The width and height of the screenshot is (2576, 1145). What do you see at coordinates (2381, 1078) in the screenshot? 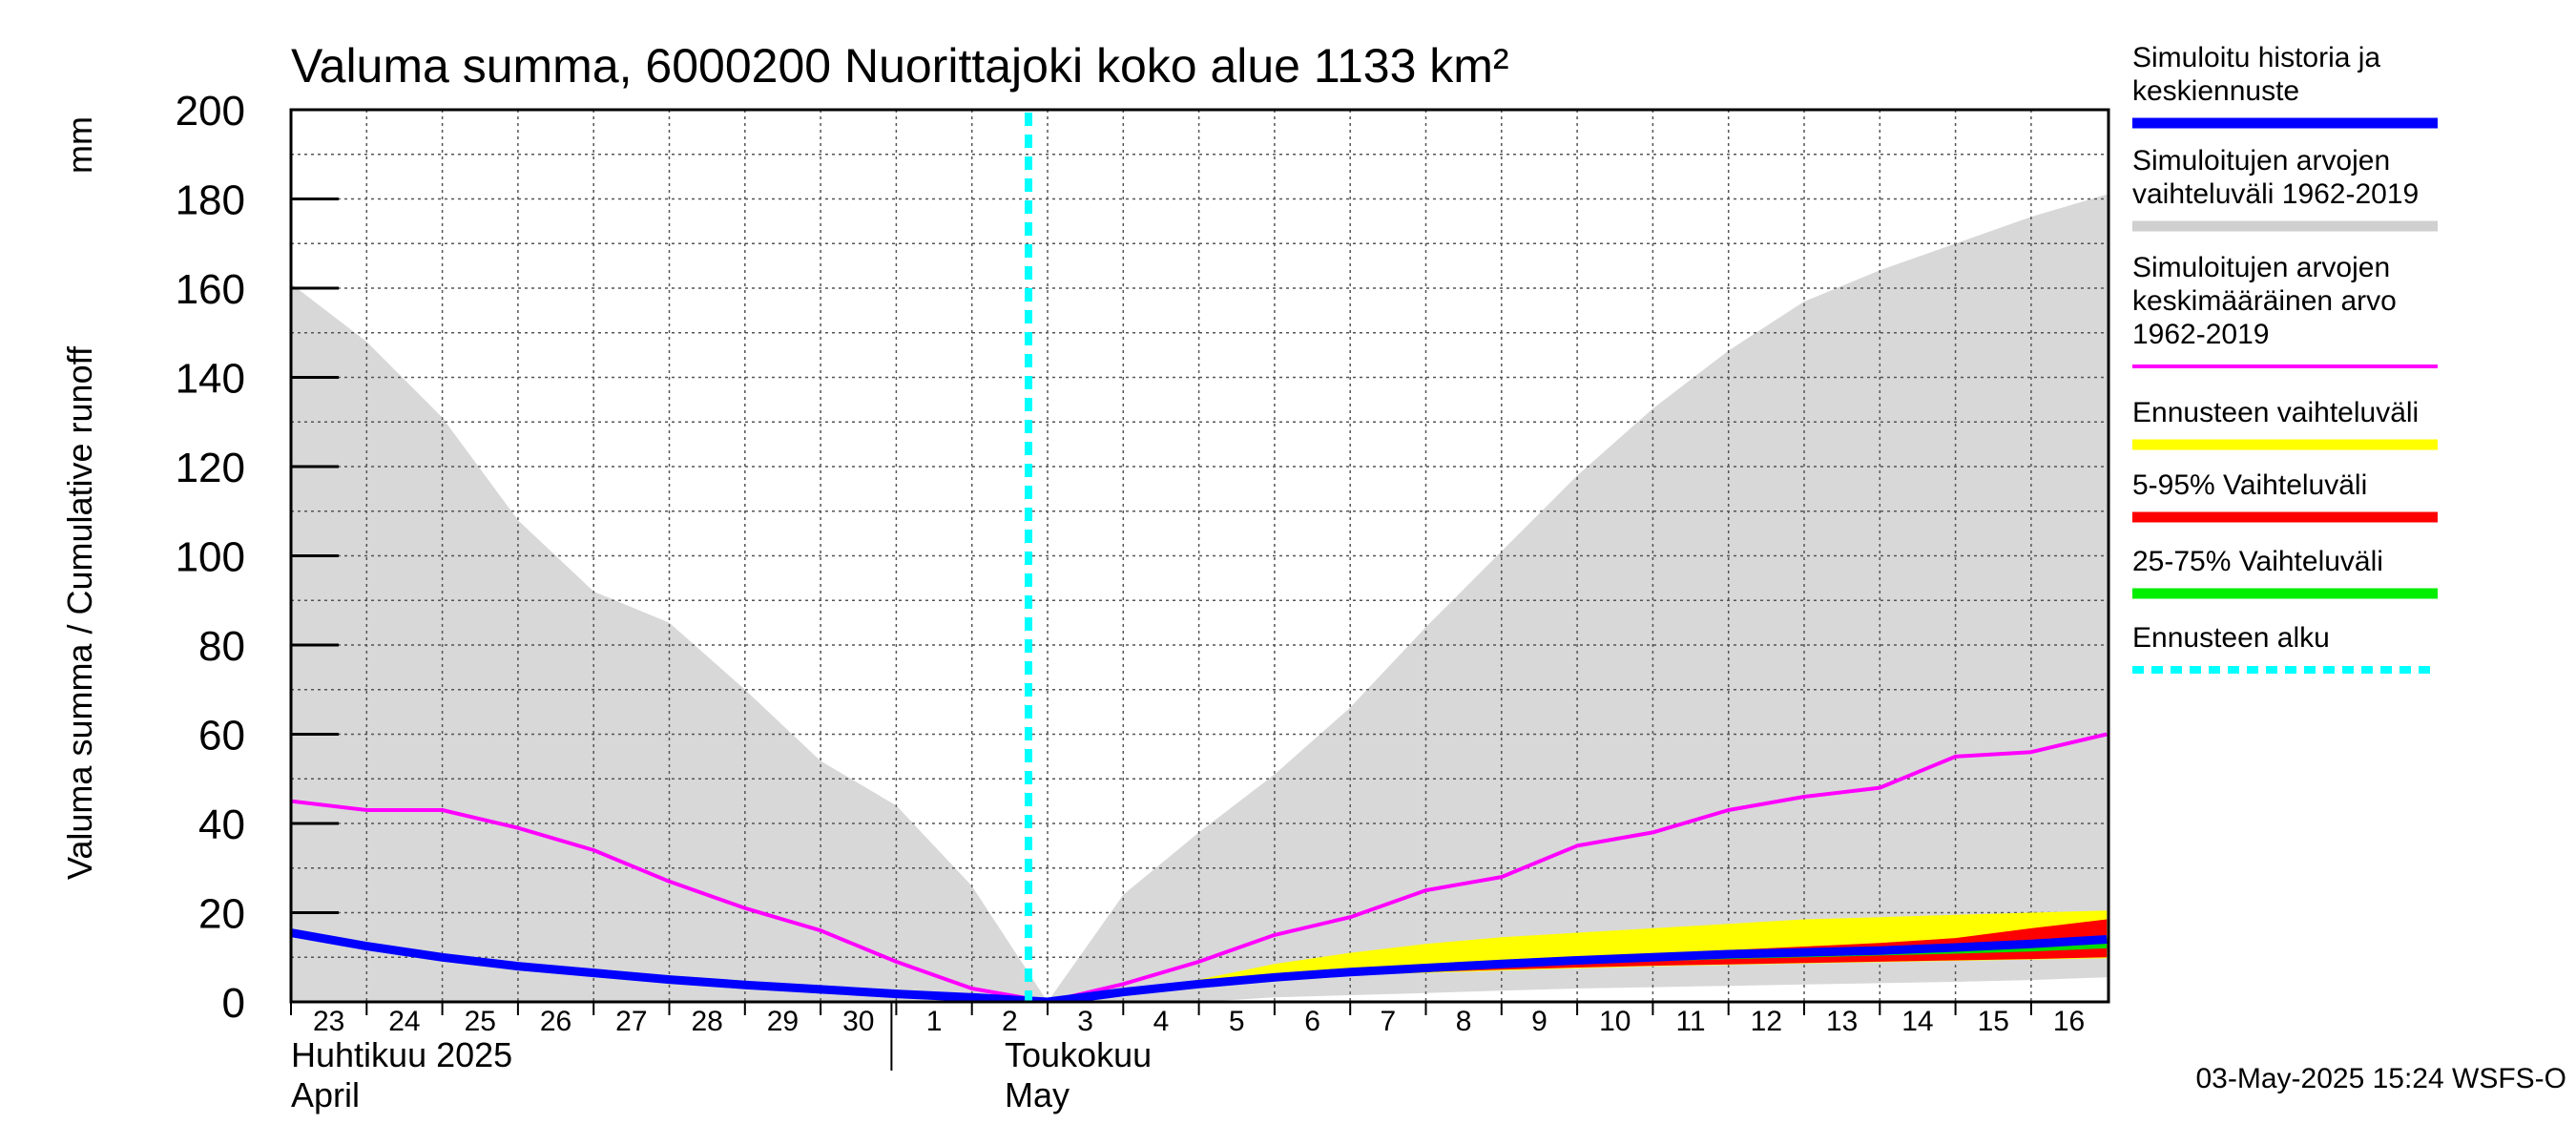
I see `footer-timestamp: 03-May-2025 15:24 WSFS-O` at bounding box center [2381, 1078].